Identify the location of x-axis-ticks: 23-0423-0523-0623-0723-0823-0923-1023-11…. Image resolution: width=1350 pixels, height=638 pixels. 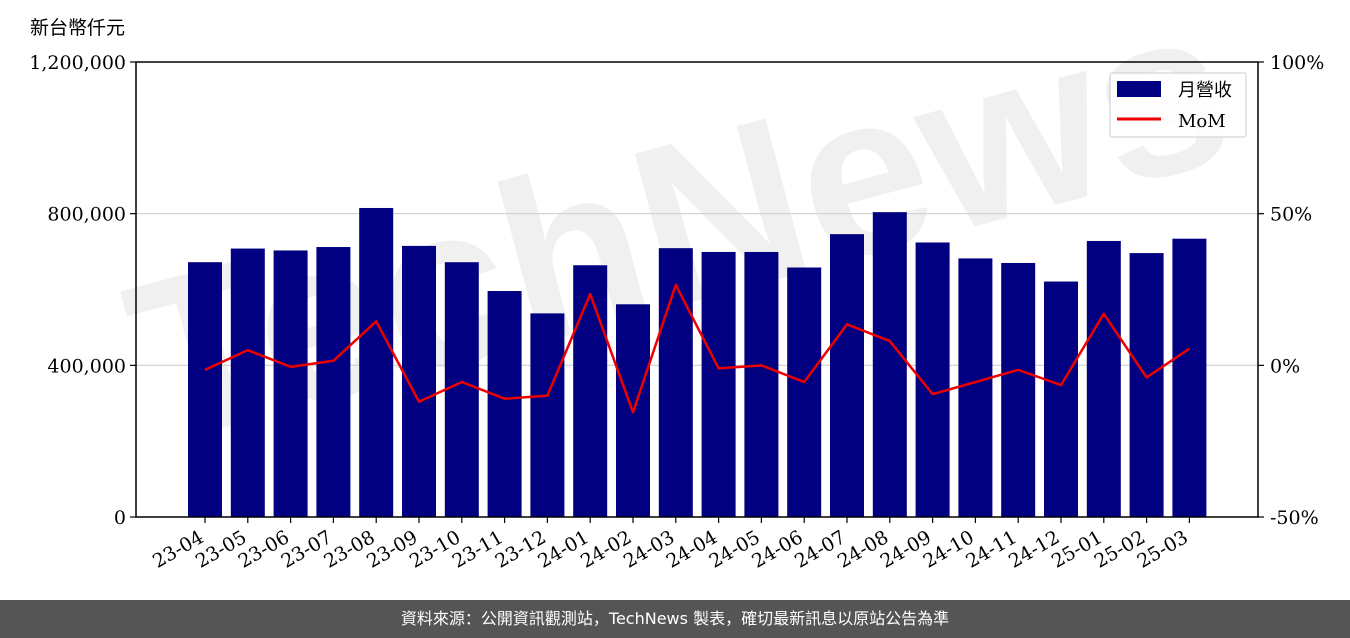
(670, 545).